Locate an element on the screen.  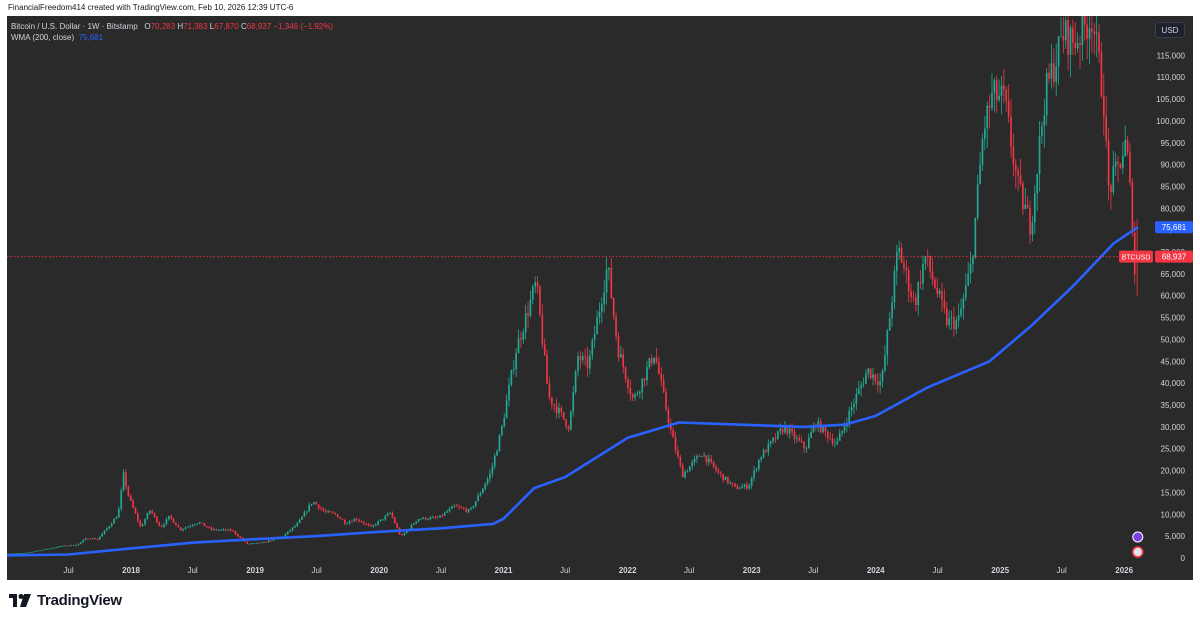
x-tick-label: 2026 is located at coordinates (1124, 570).